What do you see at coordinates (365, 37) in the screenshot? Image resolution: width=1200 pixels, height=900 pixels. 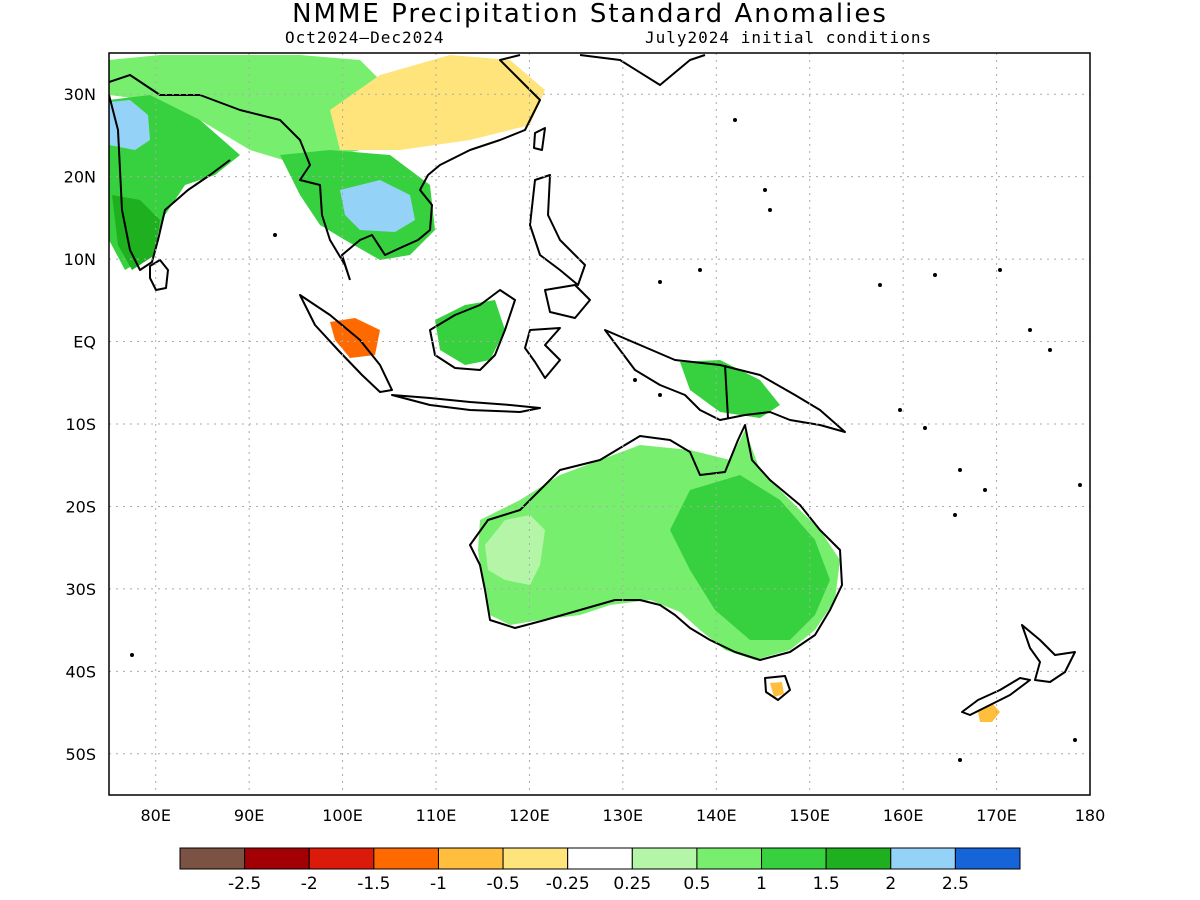 I see `forecast-period: Oct2024–Dec2024` at bounding box center [365, 37].